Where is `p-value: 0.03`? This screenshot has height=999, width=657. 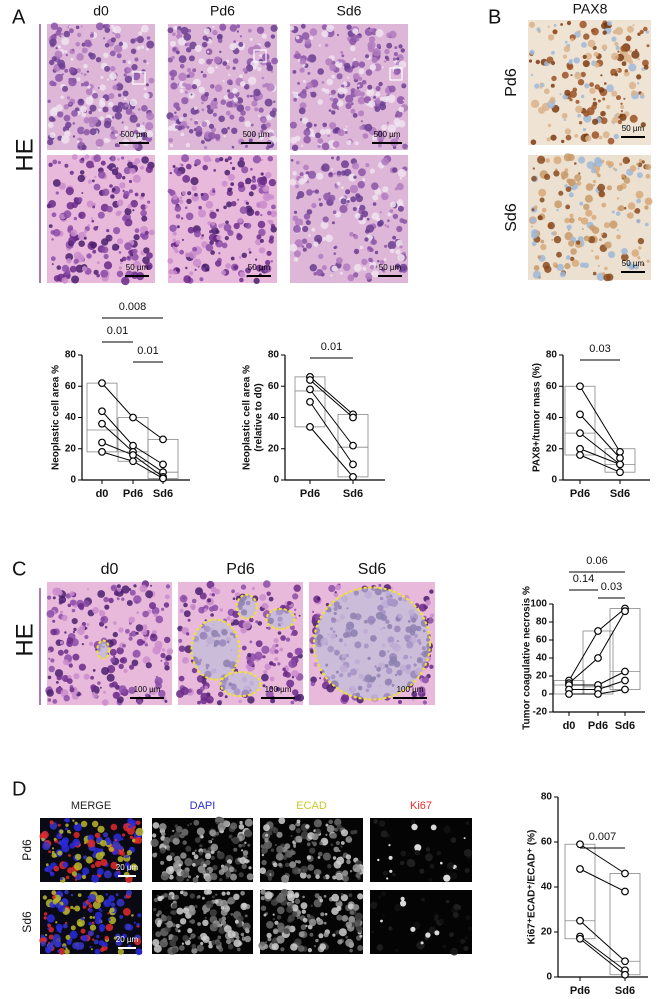
p-value: 0.03 is located at coordinates (611, 587).